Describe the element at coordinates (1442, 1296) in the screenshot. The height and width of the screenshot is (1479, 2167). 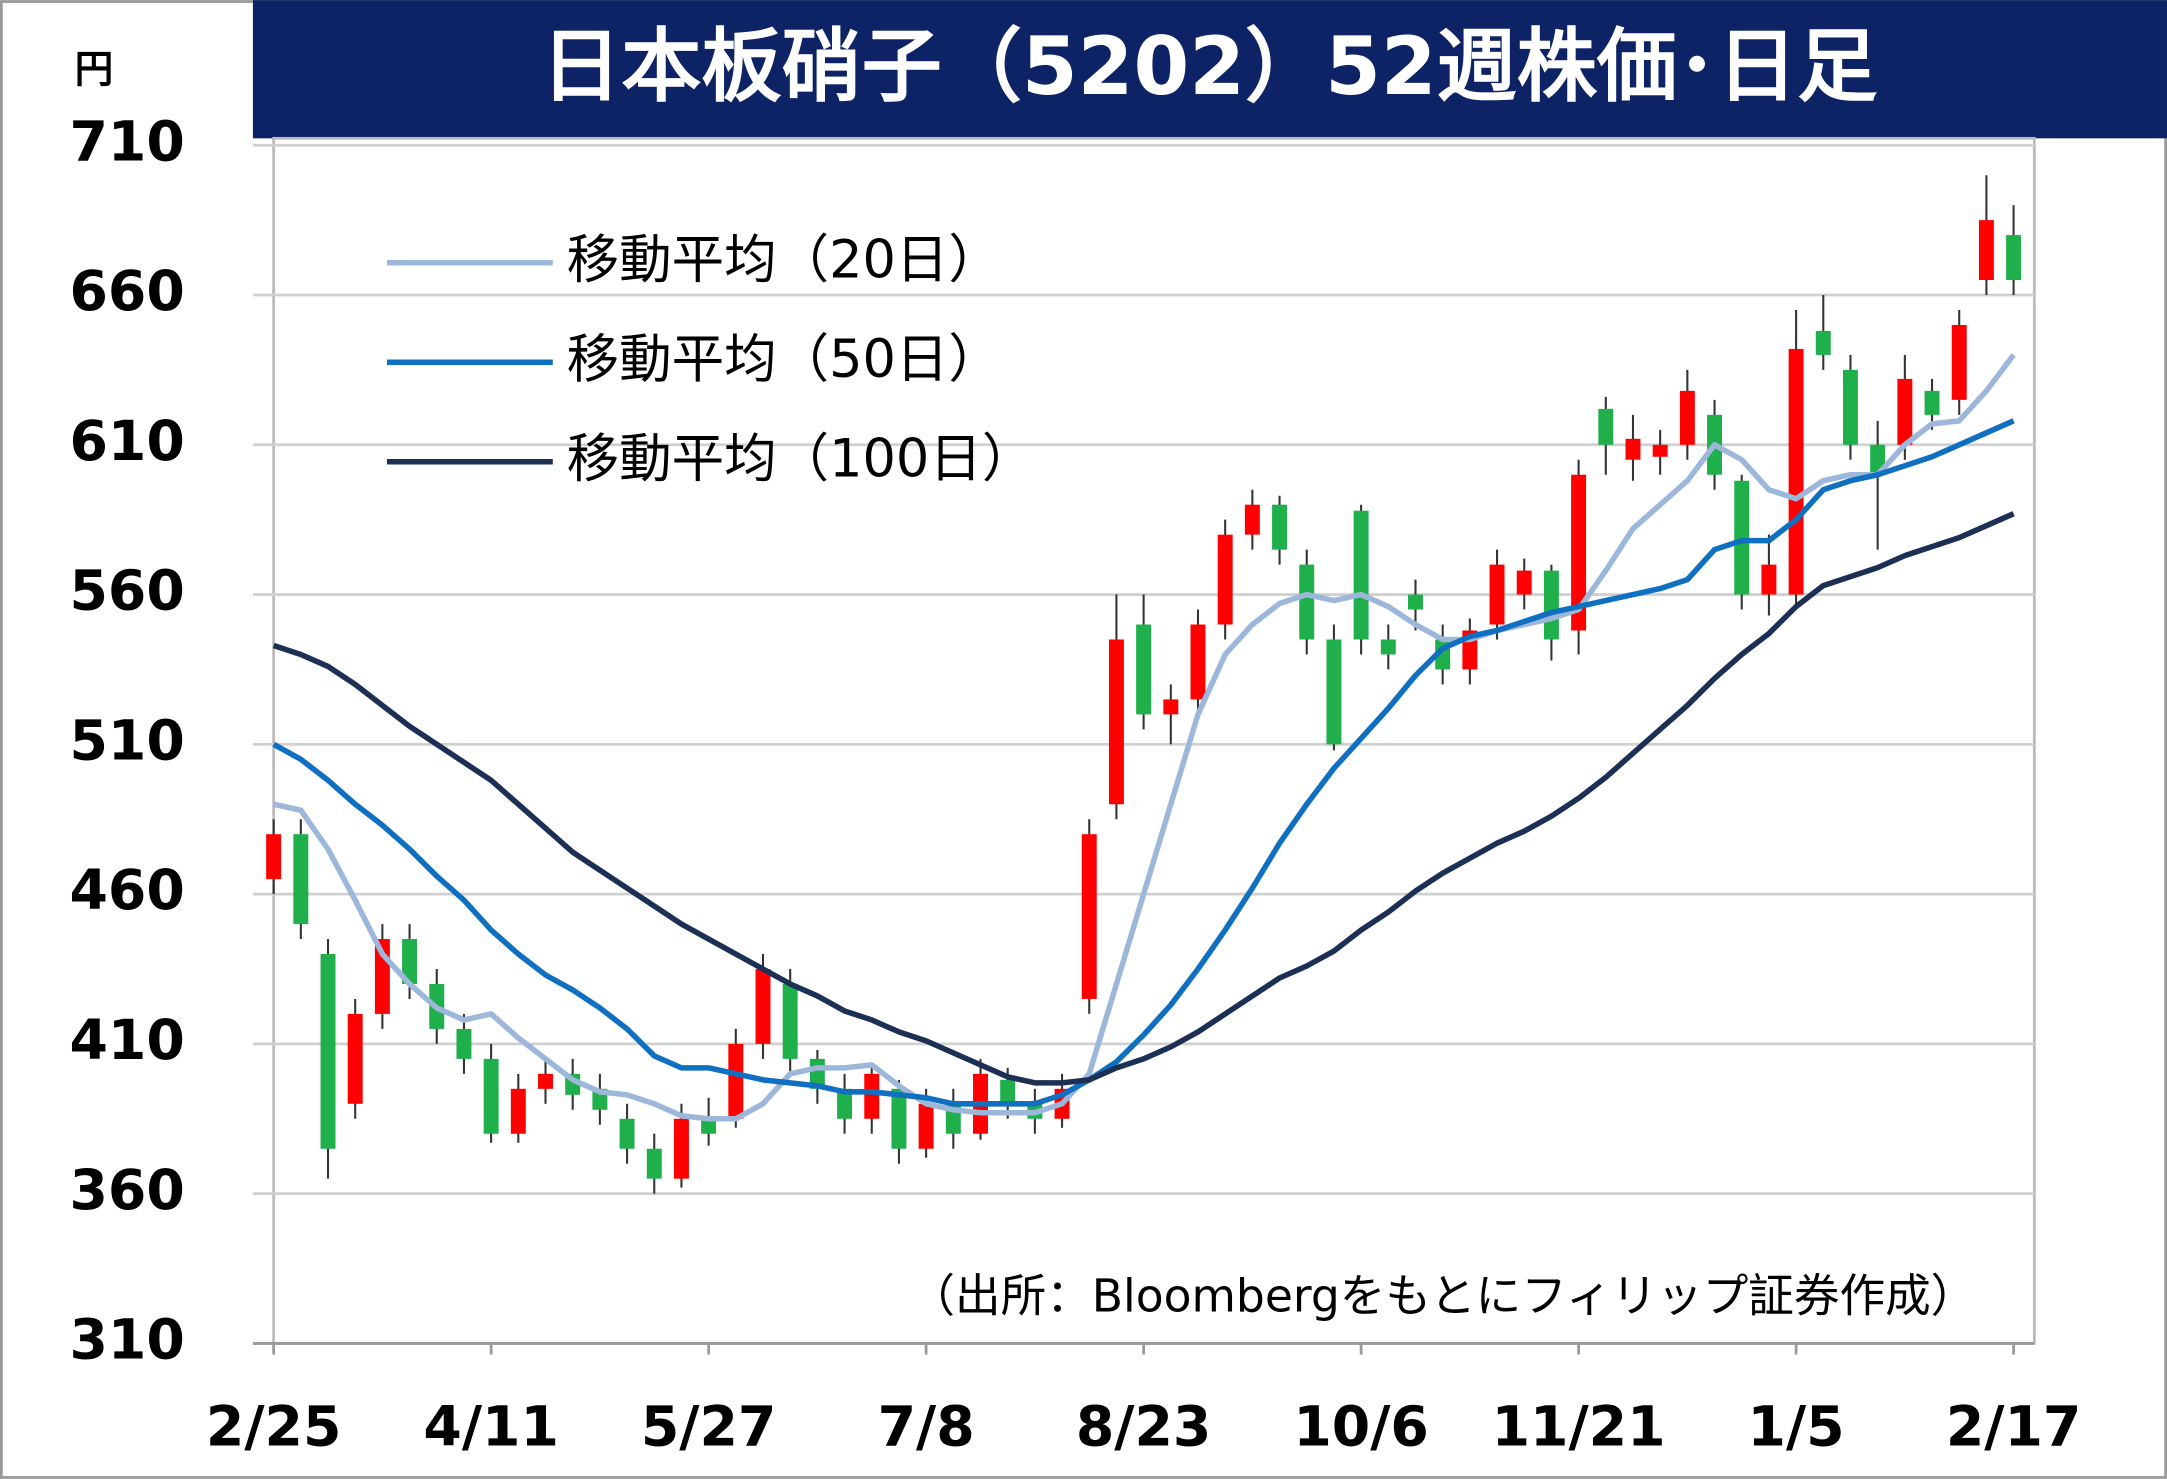
I see `source-note: （出所：Bloombergをもとにフィリップ証券作成）` at that location.